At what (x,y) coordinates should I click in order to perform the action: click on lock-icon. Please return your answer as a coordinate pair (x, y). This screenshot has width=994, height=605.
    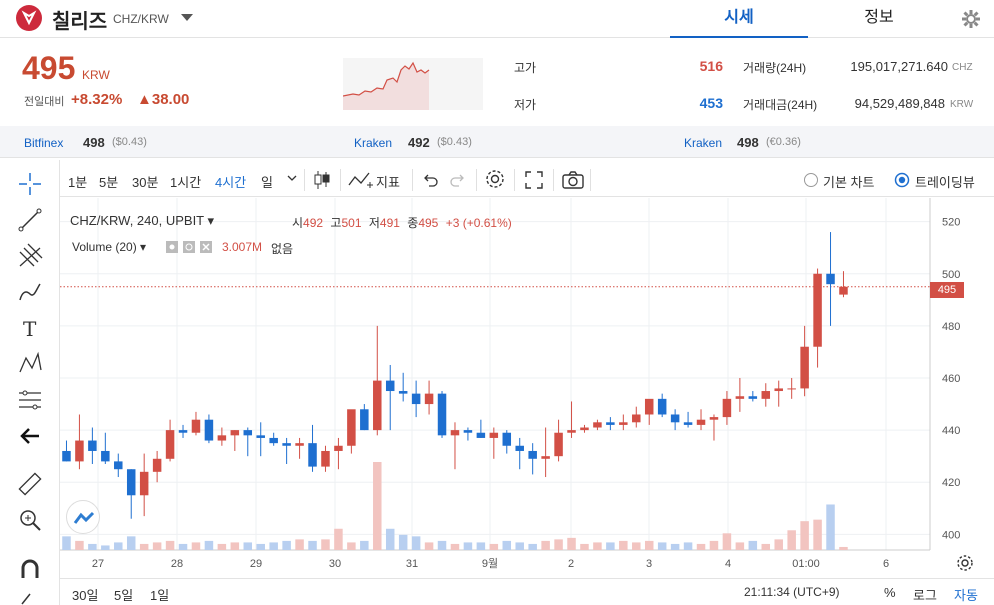
    Looking at the image, I should click on (30, 597).